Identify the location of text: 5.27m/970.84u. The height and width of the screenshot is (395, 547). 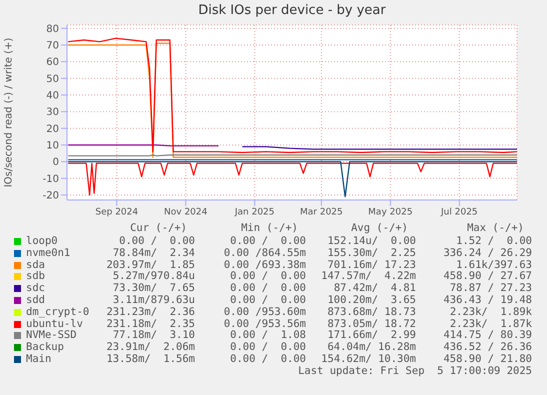
(153, 276).